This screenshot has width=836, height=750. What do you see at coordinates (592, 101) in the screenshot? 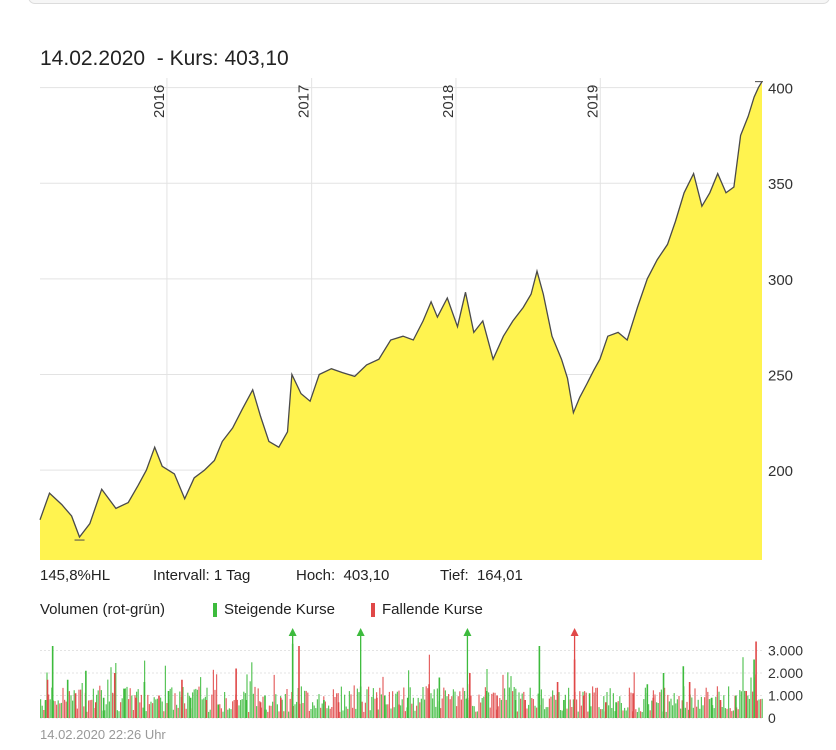
I see `x-tick-label: 2019` at bounding box center [592, 101].